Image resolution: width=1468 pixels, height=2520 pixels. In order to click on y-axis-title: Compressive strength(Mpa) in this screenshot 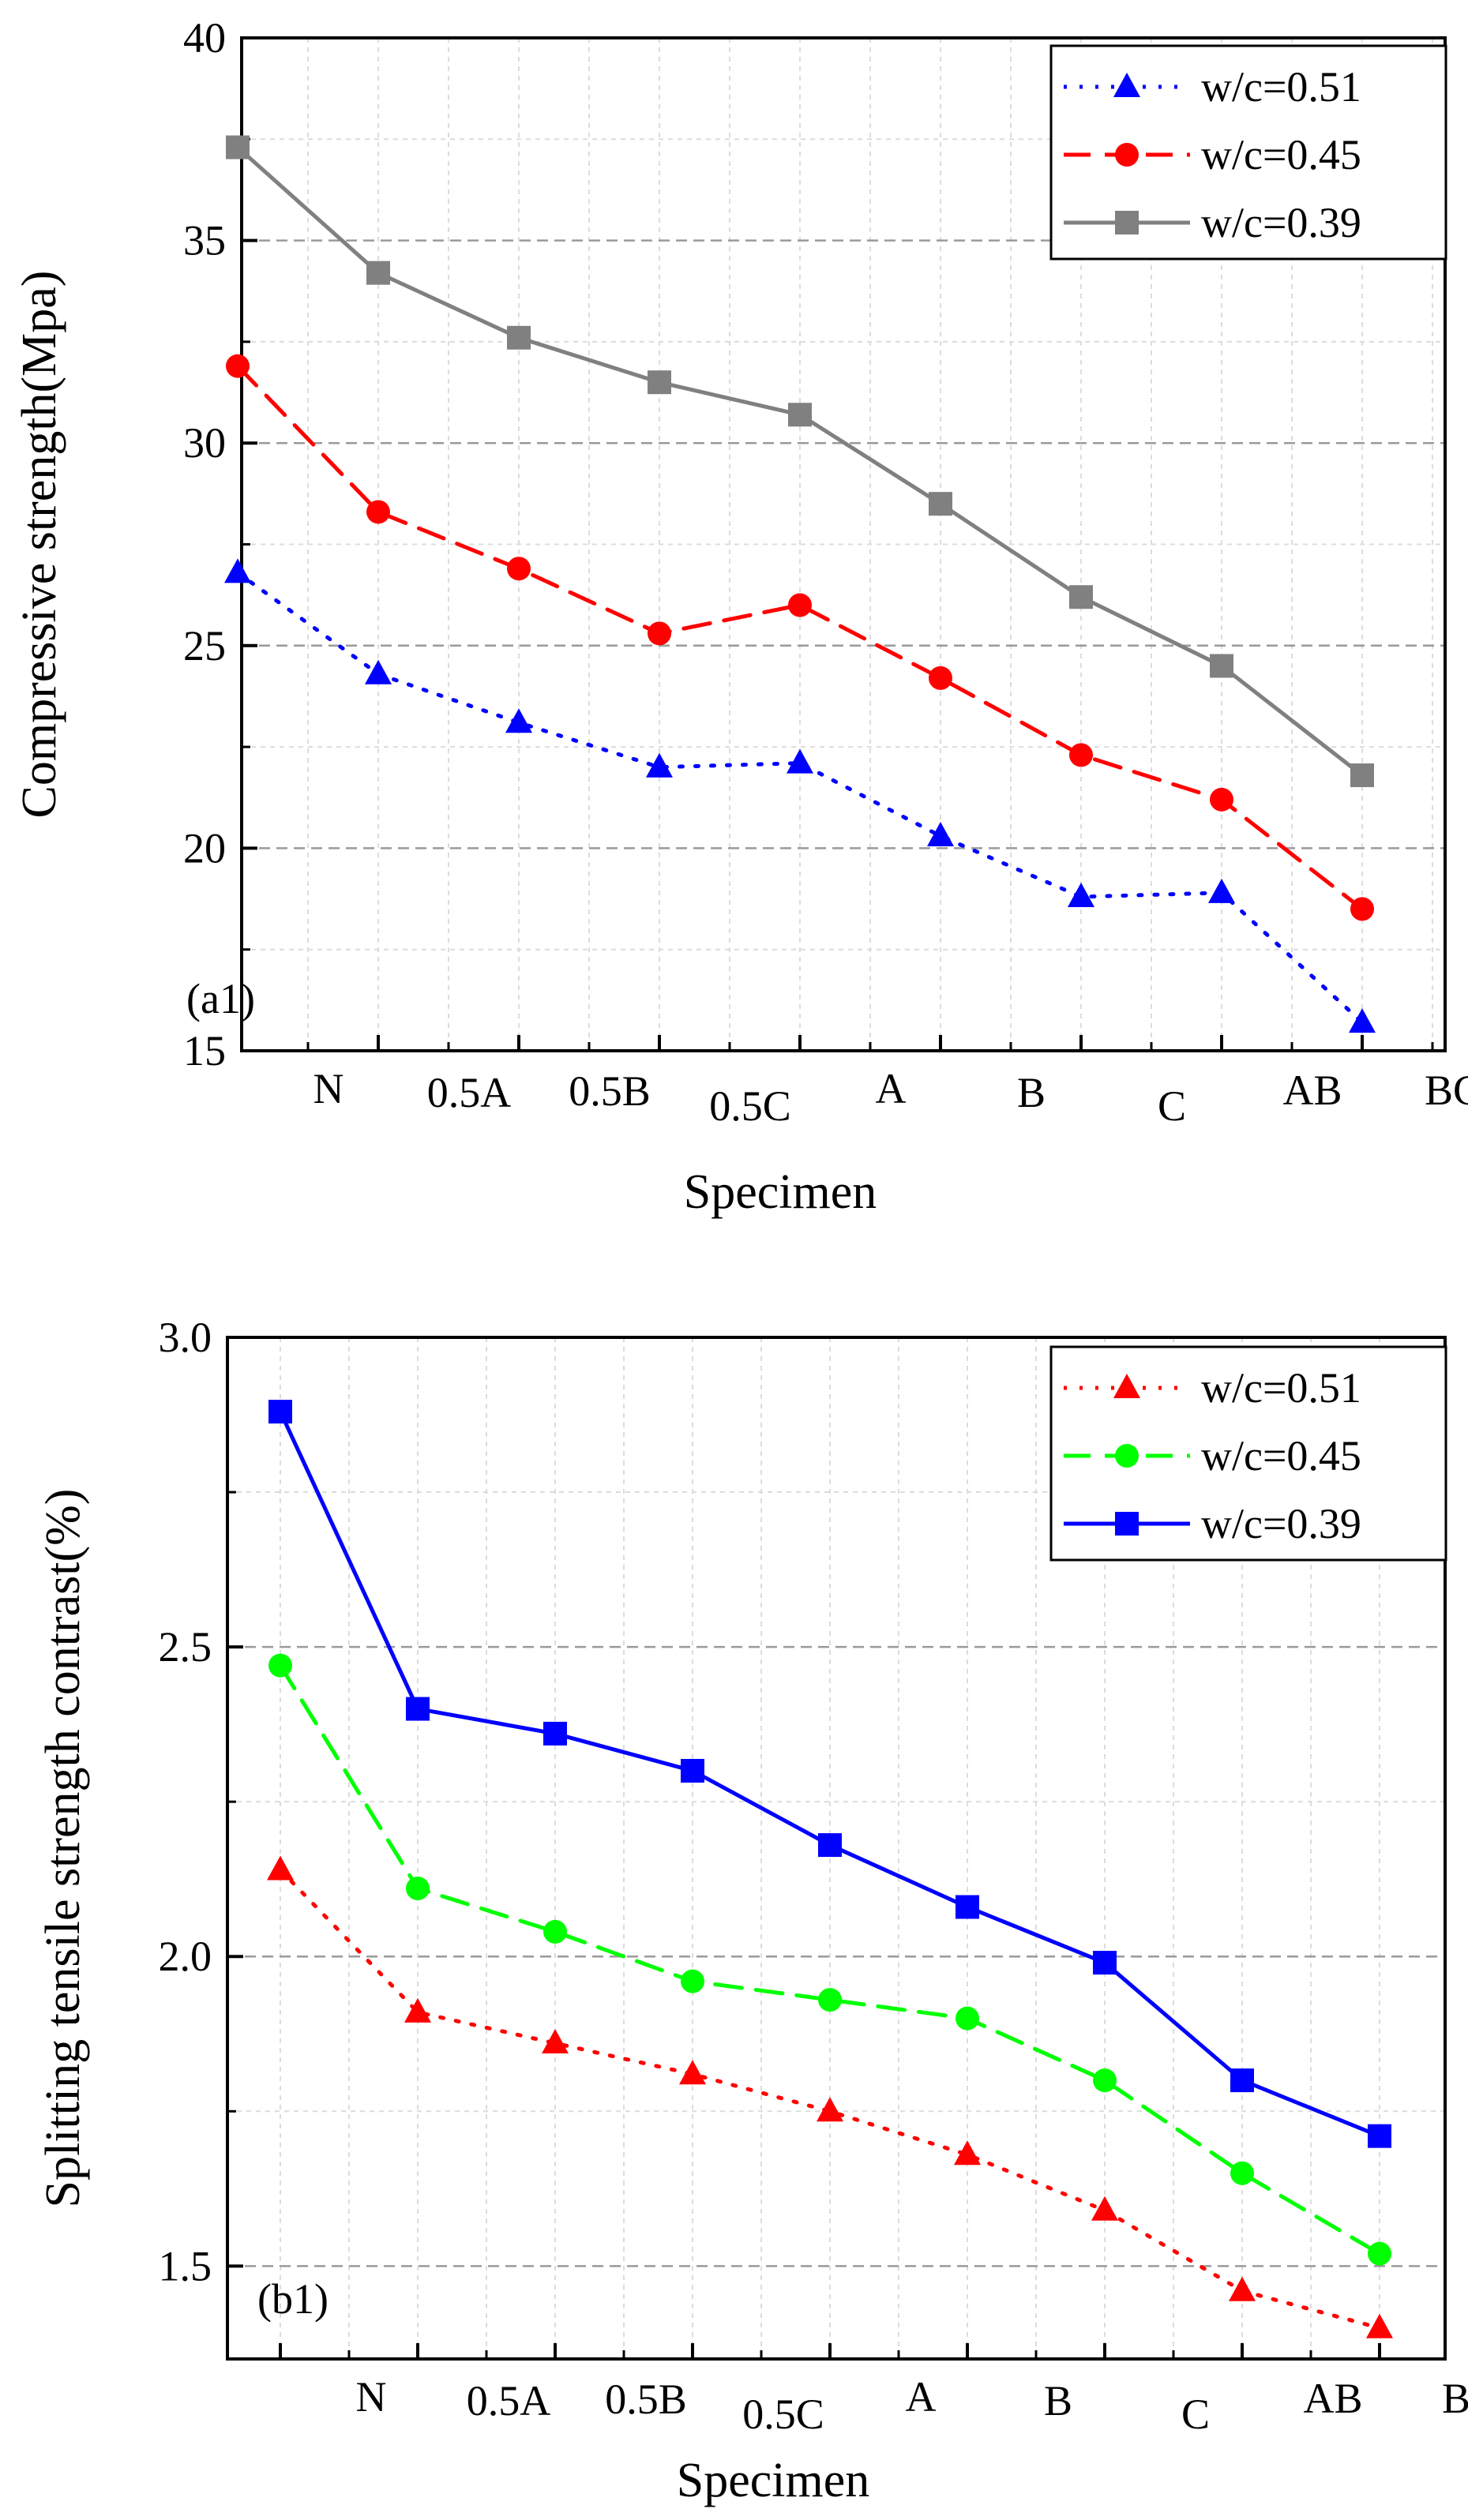, I will do `click(39, 545)`.